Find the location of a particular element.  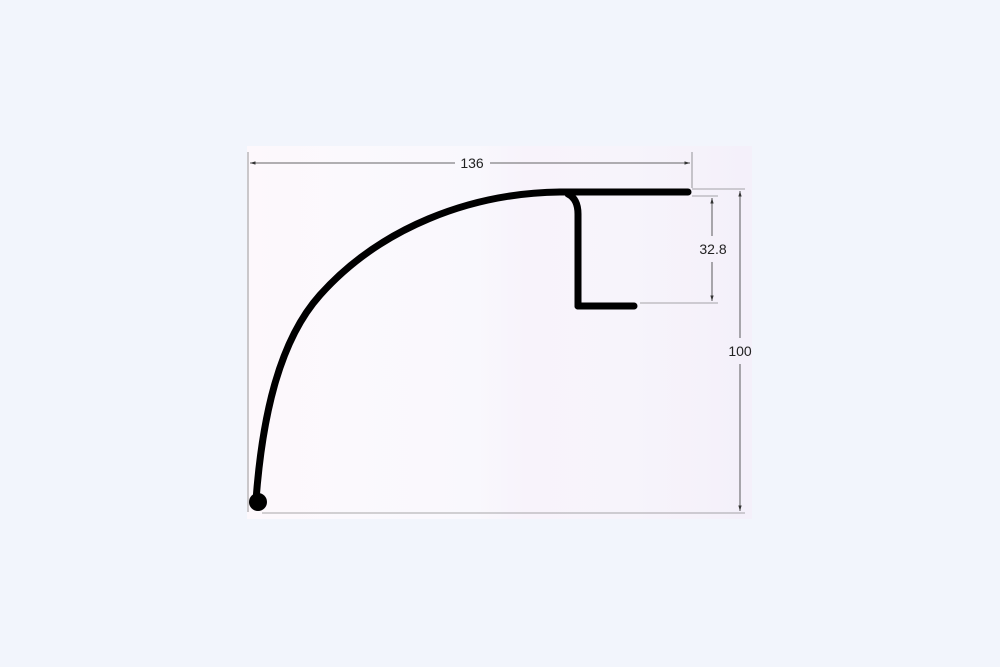

profile-arc is located at coordinates (408, 346).